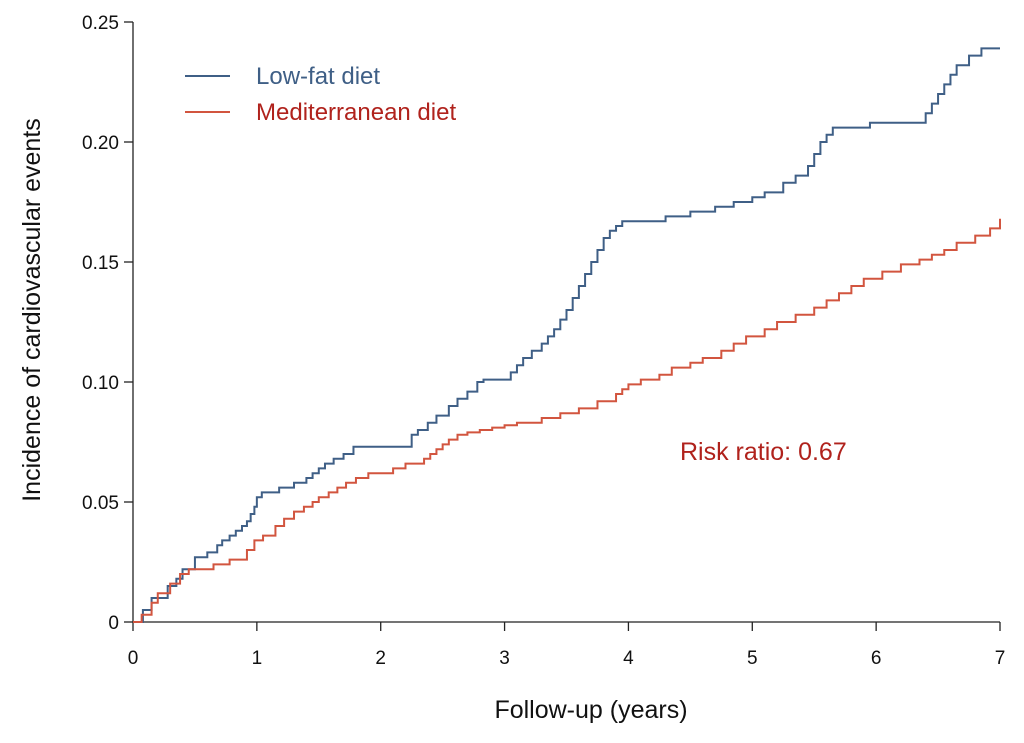  I want to click on legend-label: Low-fat diet, so click(318, 76).